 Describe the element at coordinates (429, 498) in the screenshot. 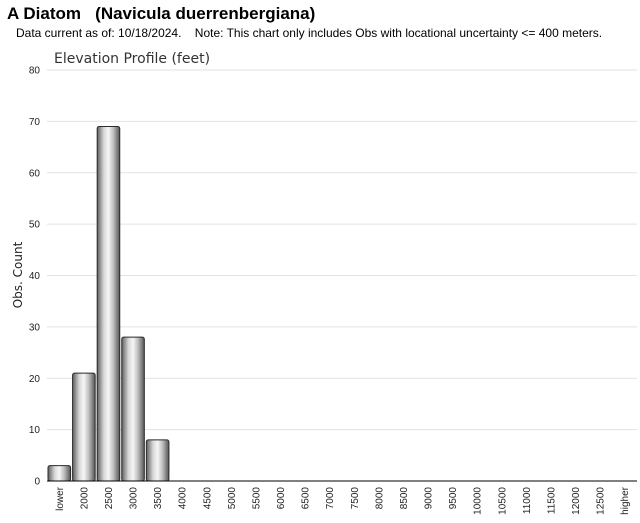

I see `x-tick-label: 9000` at that location.